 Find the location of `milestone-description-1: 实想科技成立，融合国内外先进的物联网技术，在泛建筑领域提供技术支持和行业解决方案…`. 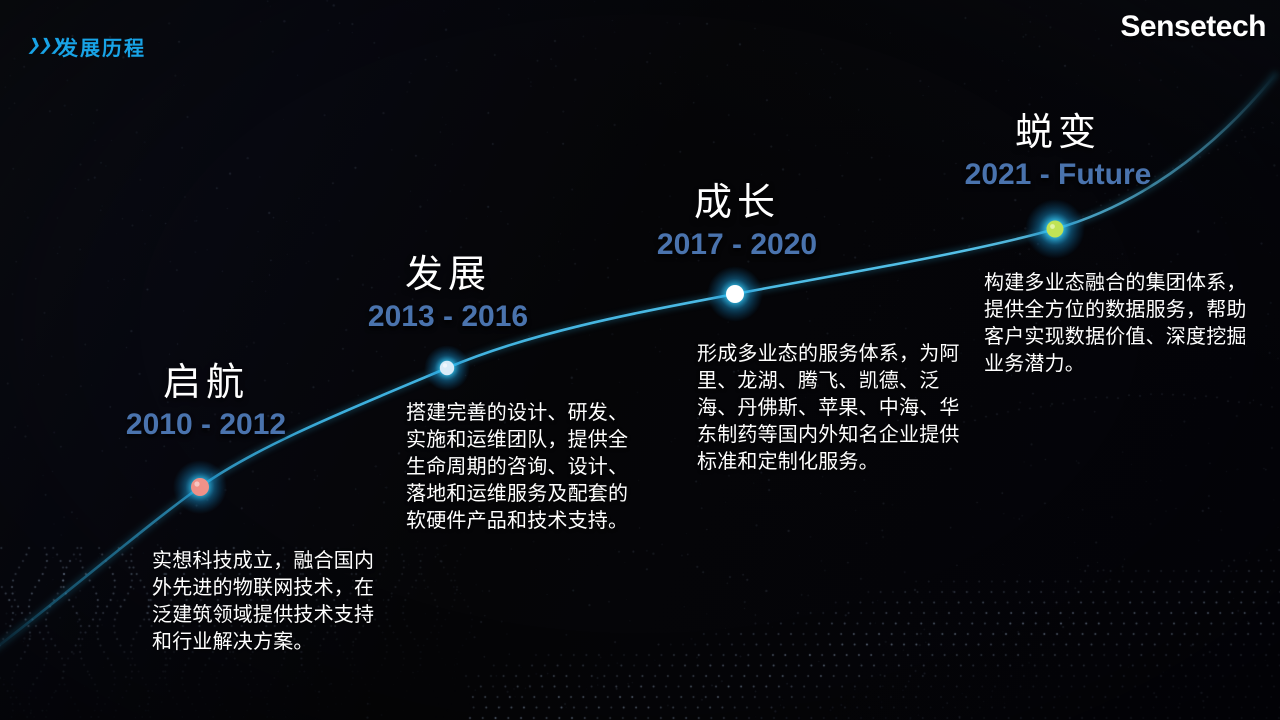

milestone-description-1: 实想科技成立，融合国内外先进的物联网技术，在泛建筑领域提供技术支持和行业解决方案… is located at coordinates (263, 601).